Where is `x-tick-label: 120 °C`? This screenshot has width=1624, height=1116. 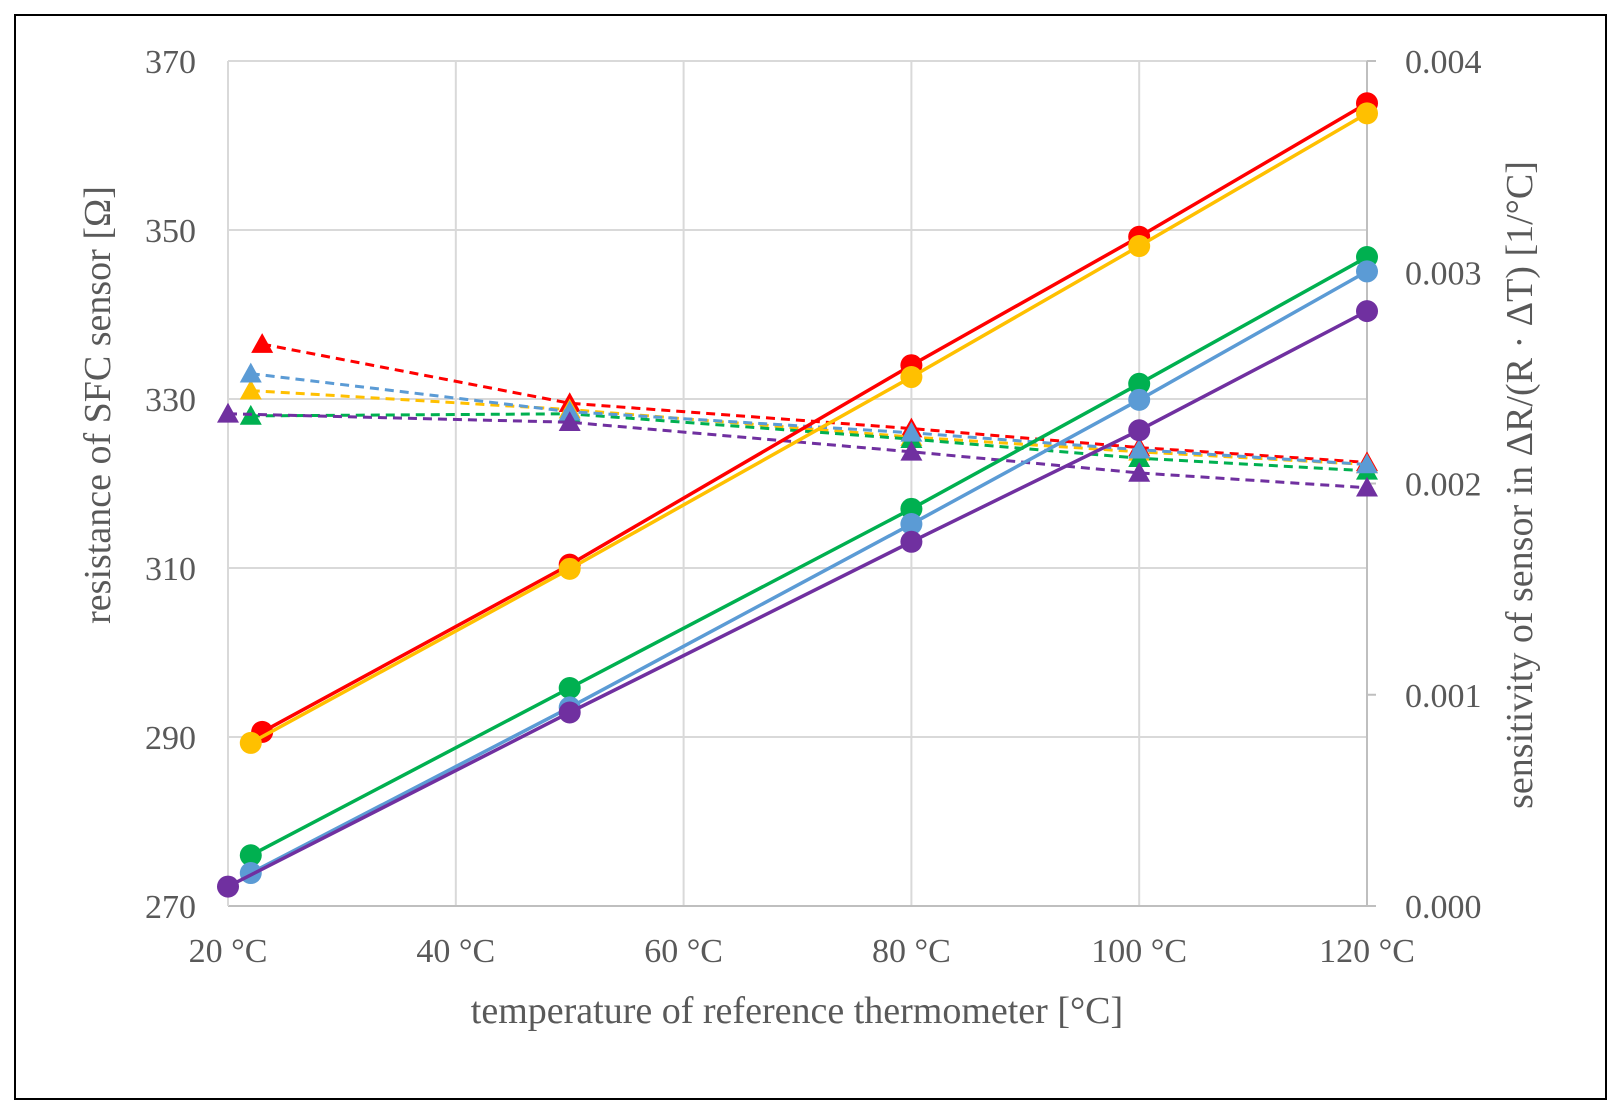
x-tick-label: 120 °C is located at coordinates (1367, 951).